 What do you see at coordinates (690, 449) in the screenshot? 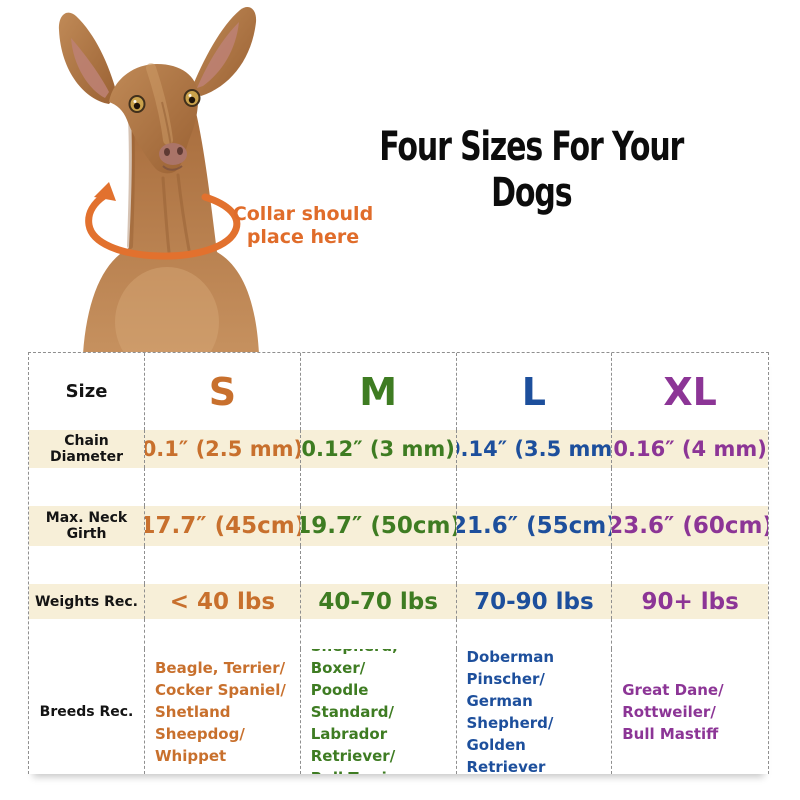
I see `chain-diameter-xl: 0.16″ (4 mm)` at bounding box center [690, 449].